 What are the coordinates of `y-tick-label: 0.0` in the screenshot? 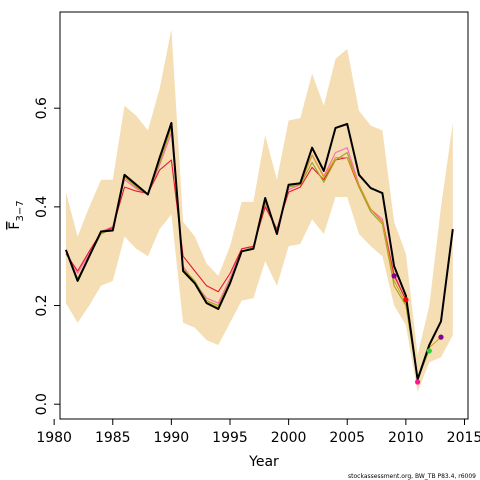 It's located at (42, 404).